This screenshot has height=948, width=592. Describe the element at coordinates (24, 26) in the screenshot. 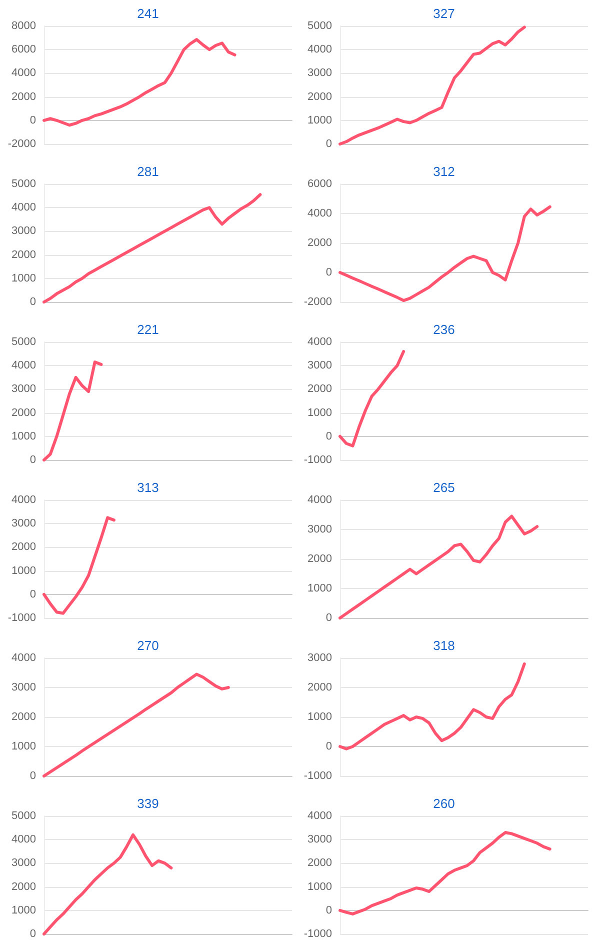

I see `y-tick-label: 8000` at that location.